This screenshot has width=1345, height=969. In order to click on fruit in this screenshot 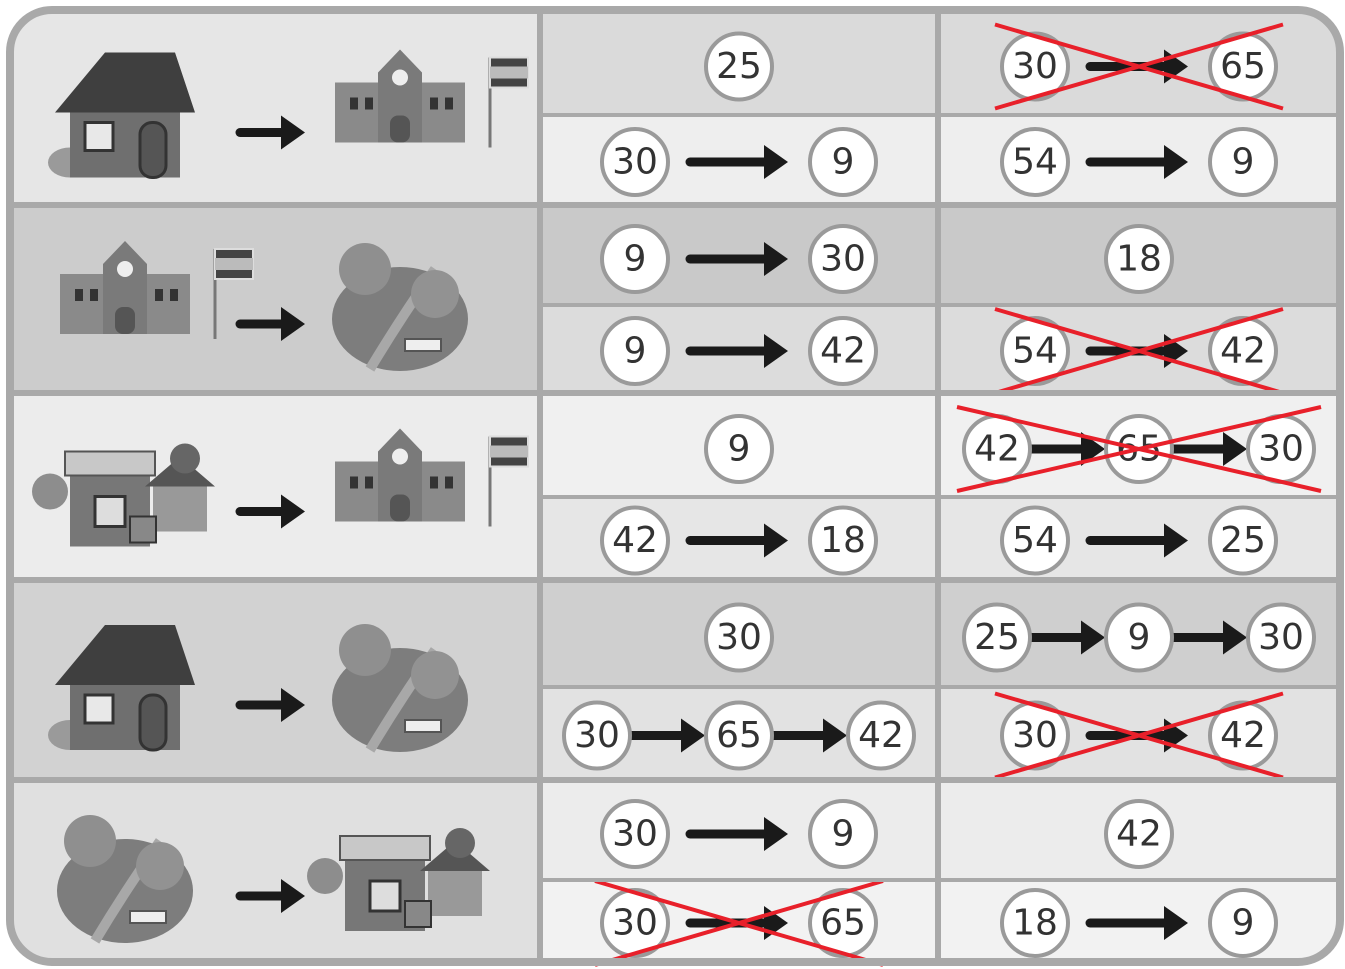, I will do `click(185, 458)`.